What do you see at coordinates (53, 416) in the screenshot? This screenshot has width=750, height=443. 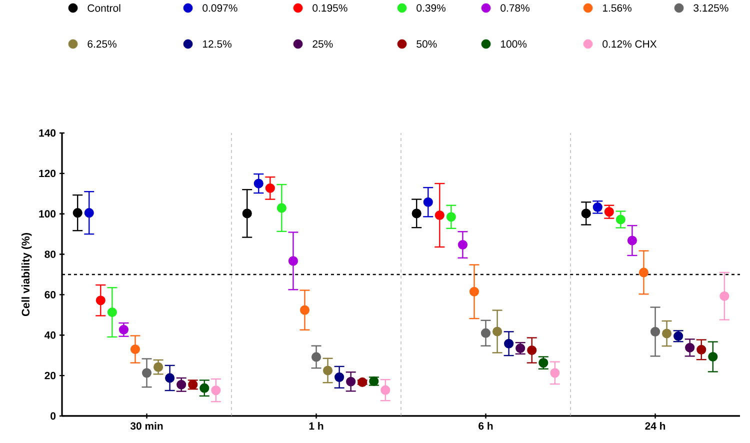 I see `y-tick-label: 0` at bounding box center [53, 416].